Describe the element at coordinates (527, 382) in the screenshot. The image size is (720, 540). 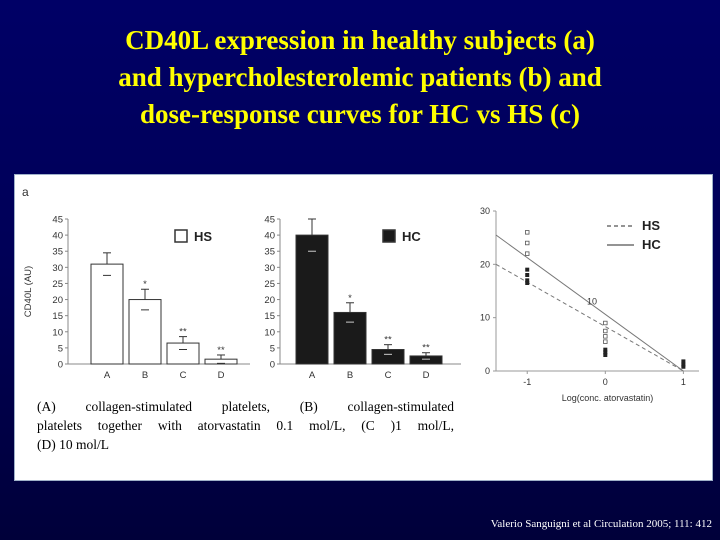
I see `x-tick-label: -1` at that location.